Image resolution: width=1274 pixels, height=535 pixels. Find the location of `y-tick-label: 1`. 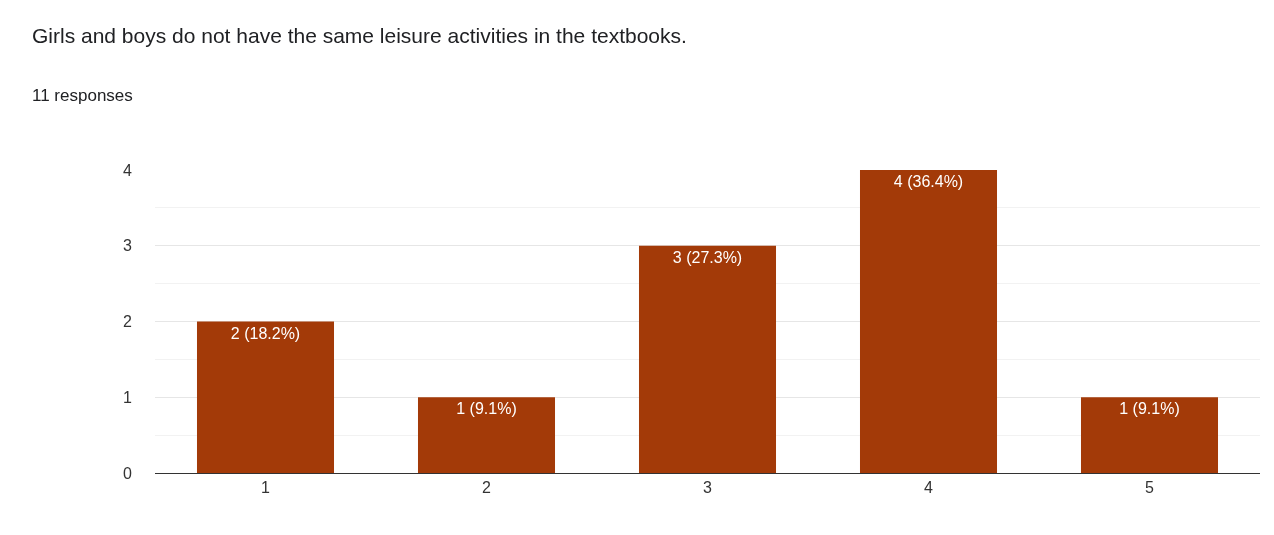

y-tick-label: 1 is located at coordinates (128, 397).